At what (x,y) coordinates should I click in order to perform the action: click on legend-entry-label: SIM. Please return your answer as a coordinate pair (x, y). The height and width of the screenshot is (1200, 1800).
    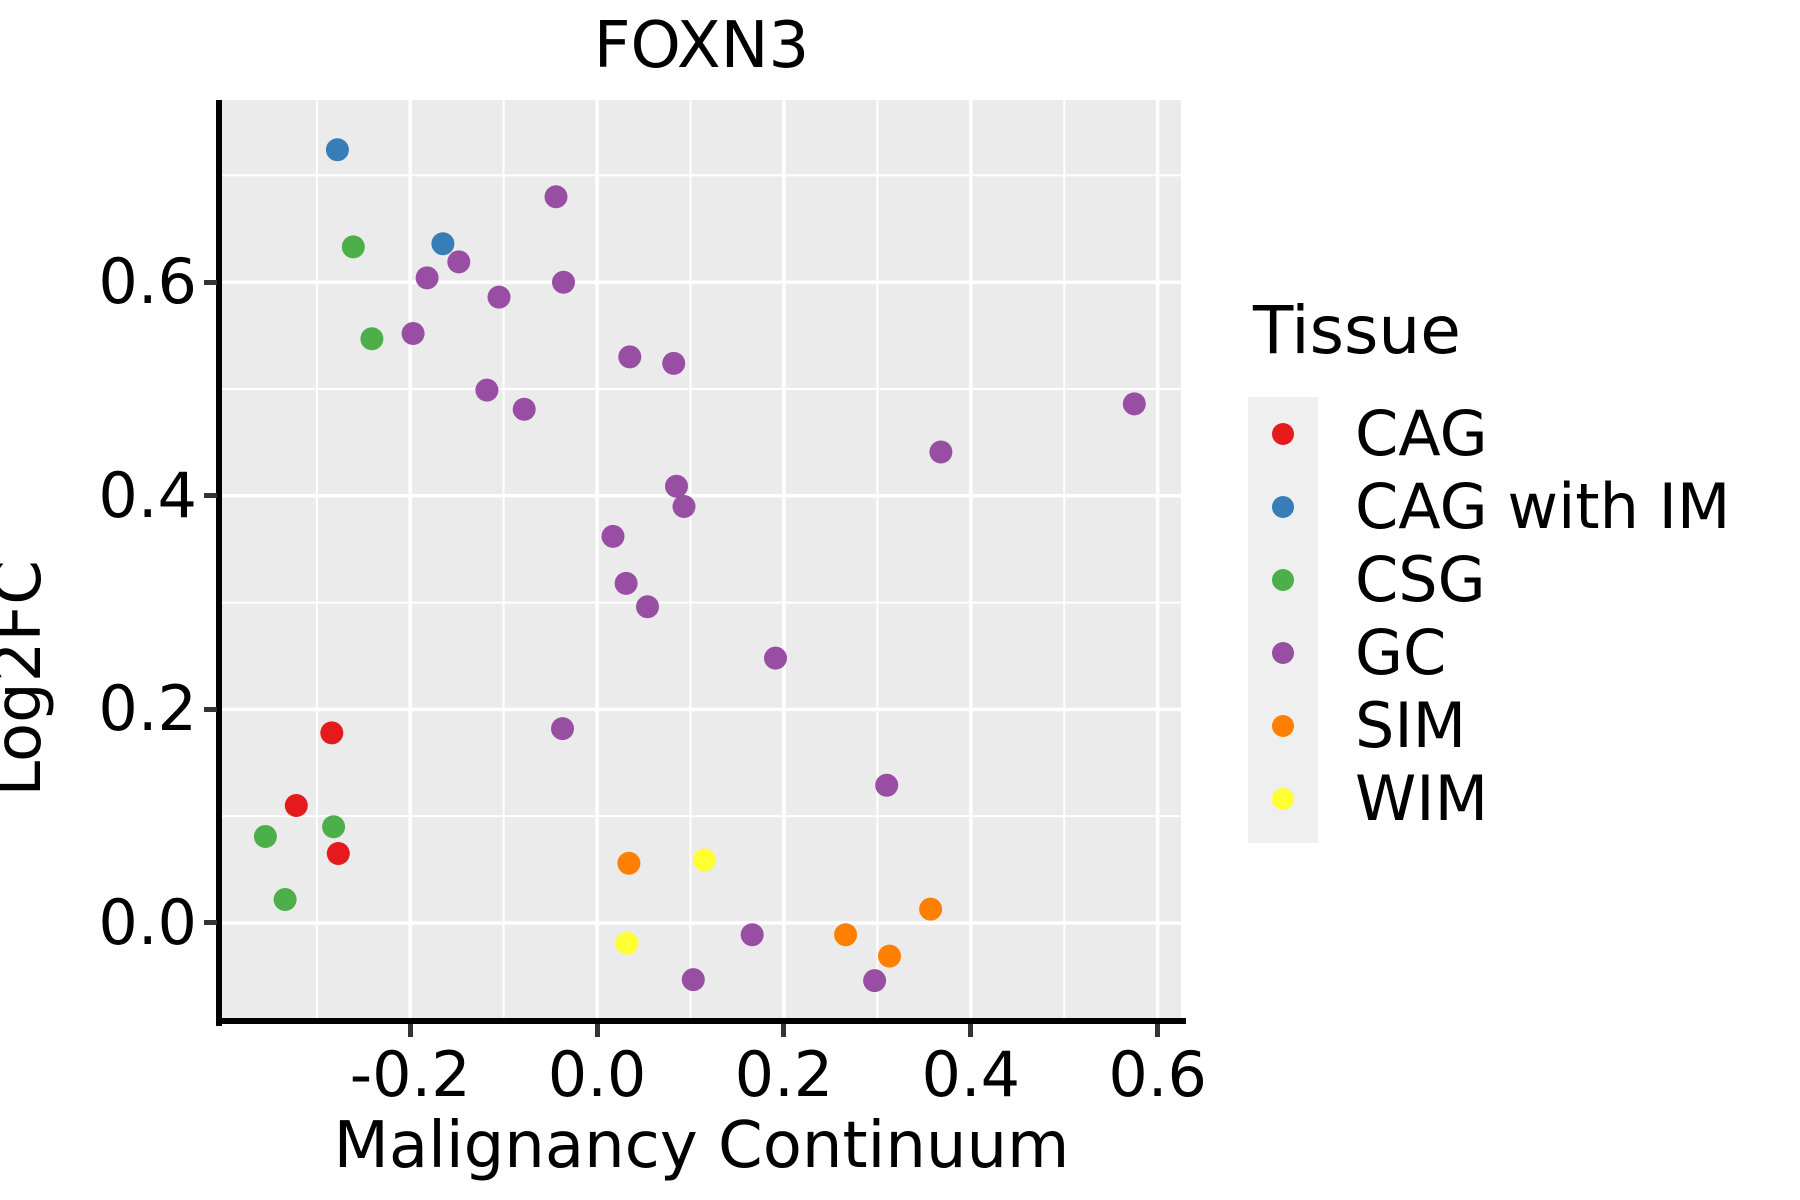
    Looking at the image, I should click on (1411, 725).